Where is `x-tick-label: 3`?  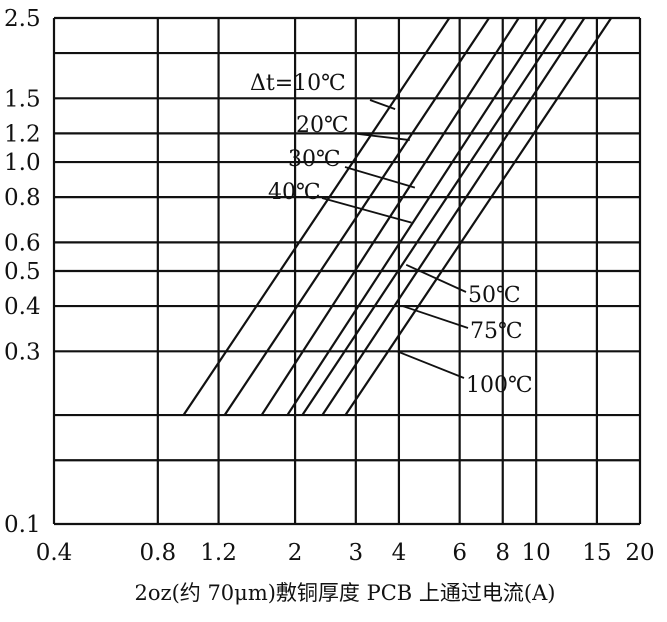 x-tick-label: 3 is located at coordinates (356, 553).